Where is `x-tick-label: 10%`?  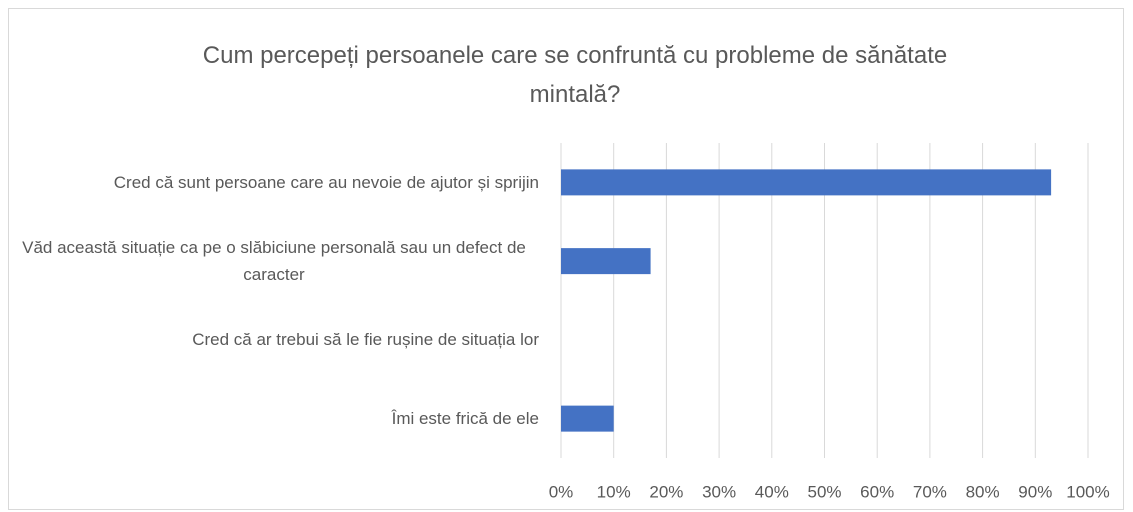
x-tick-label: 10% is located at coordinates (614, 491).